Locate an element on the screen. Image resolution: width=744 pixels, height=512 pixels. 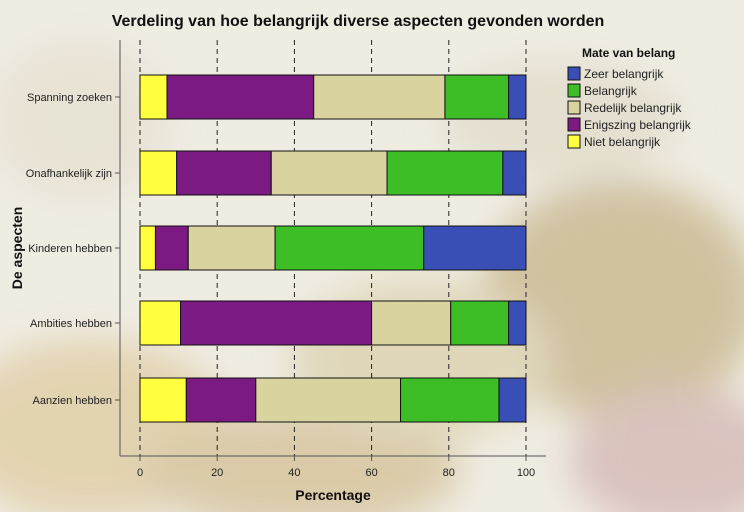
legend-label: Redelijk belangrijk is located at coordinates (633, 108).